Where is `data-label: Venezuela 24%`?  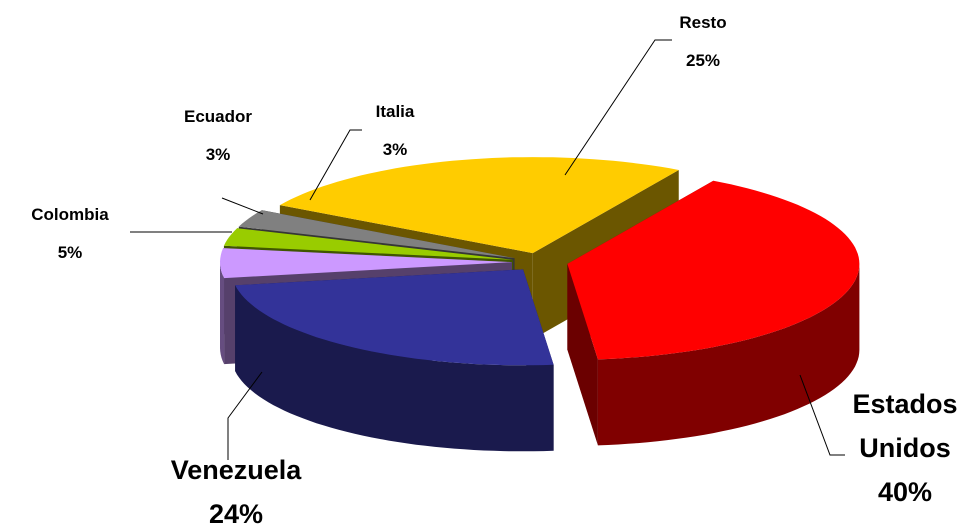 data-label: Venezuela 24% is located at coordinates (236, 488).